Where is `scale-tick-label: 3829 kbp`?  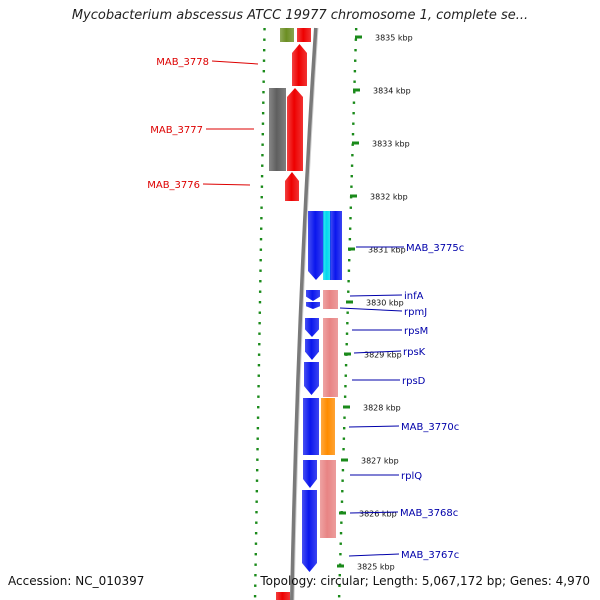
scale-tick-label: 3829 kbp is located at coordinates (383, 355).